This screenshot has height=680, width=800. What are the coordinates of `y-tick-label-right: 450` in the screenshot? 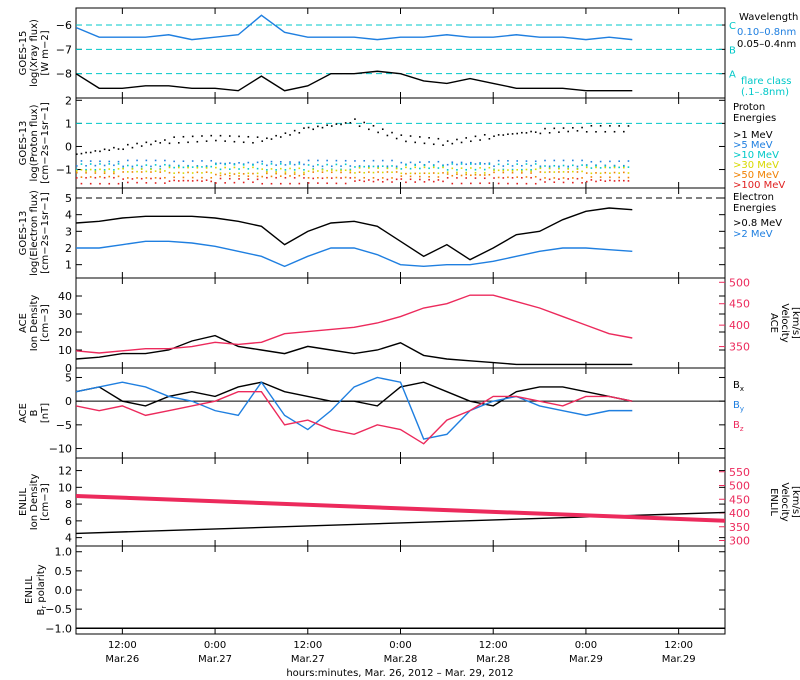 It's located at (739, 304).